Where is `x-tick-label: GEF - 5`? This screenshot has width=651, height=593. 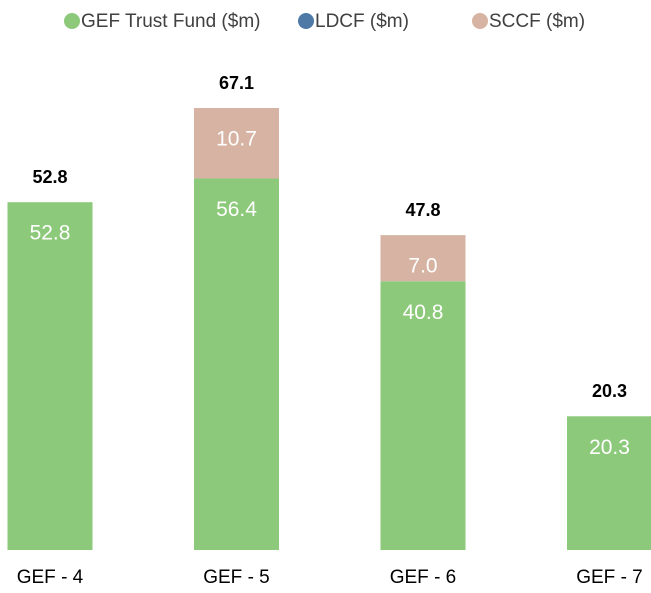 x-tick-label: GEF - 5 is located at coordinates (236, 577).